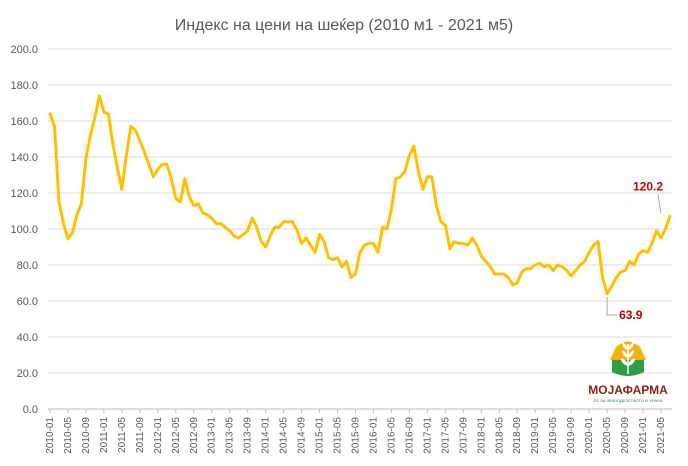 The width and height of the screenshot is (688, 466). Describe the element at coordinates (27, 374) in the screenshot. I see `y-tick-label: 20.0` at that location.